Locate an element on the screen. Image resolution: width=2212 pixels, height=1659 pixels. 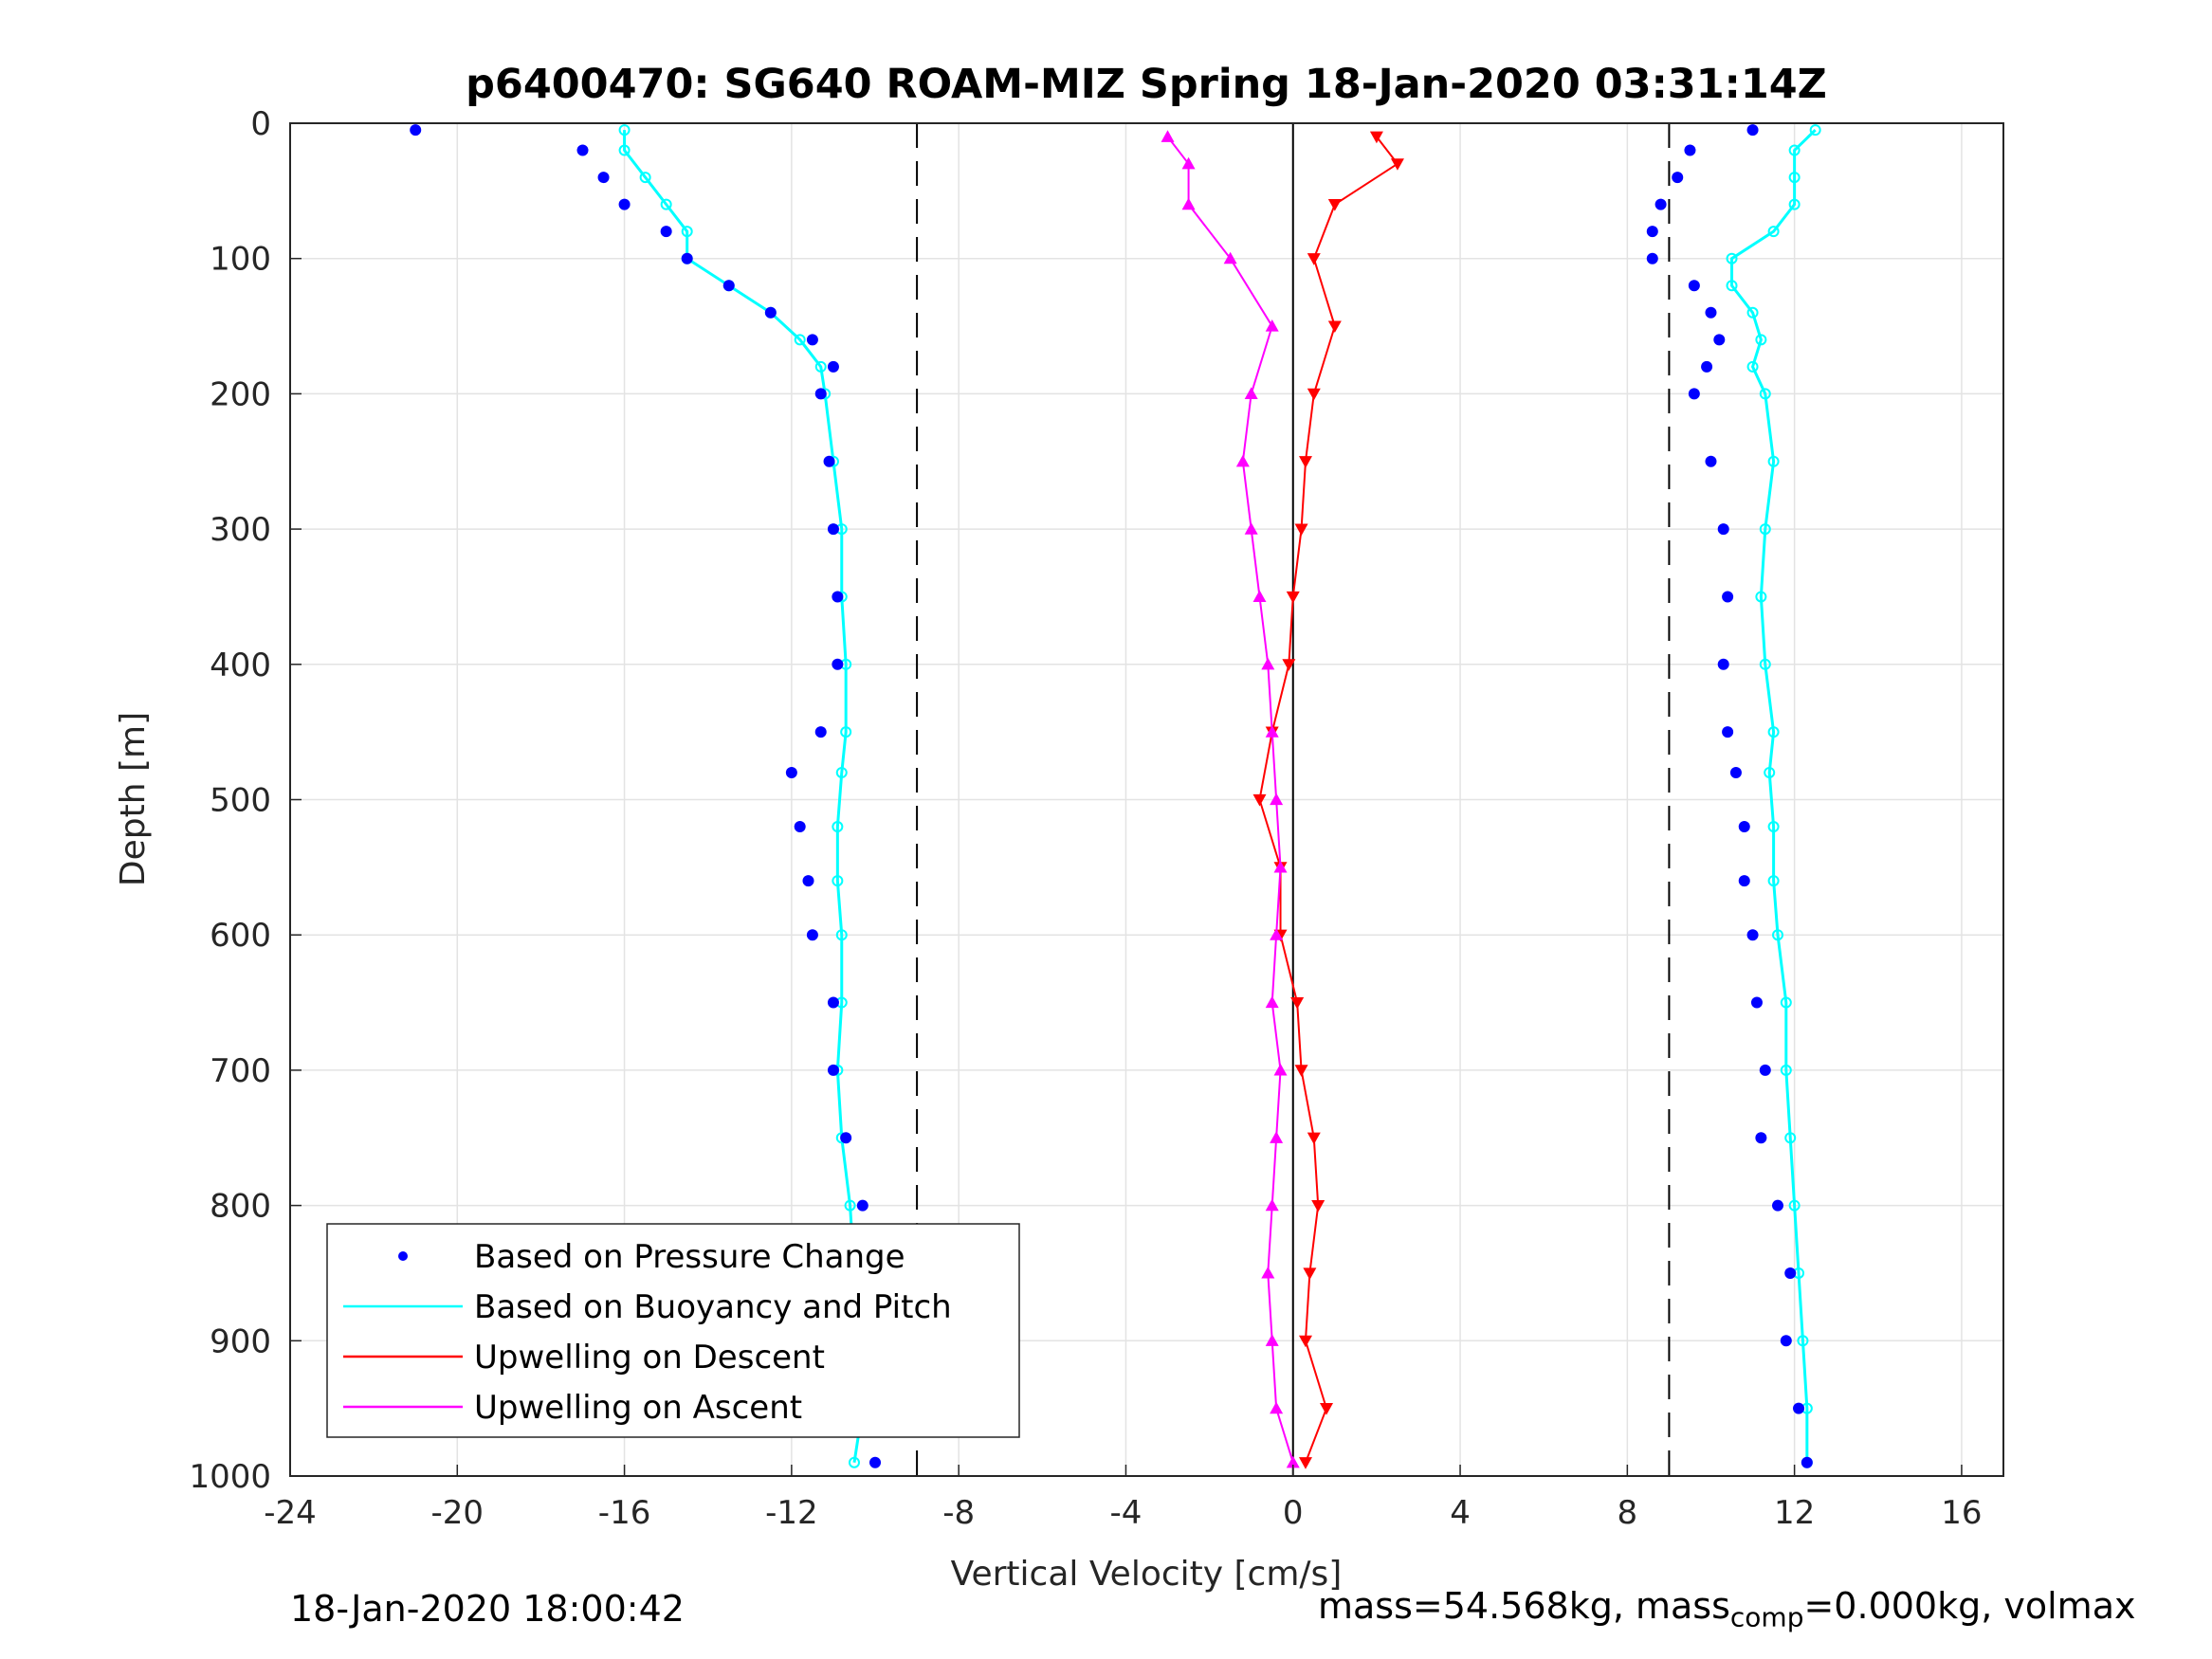
x-tick-label: 0 is located at coordinates (1293, 1513).